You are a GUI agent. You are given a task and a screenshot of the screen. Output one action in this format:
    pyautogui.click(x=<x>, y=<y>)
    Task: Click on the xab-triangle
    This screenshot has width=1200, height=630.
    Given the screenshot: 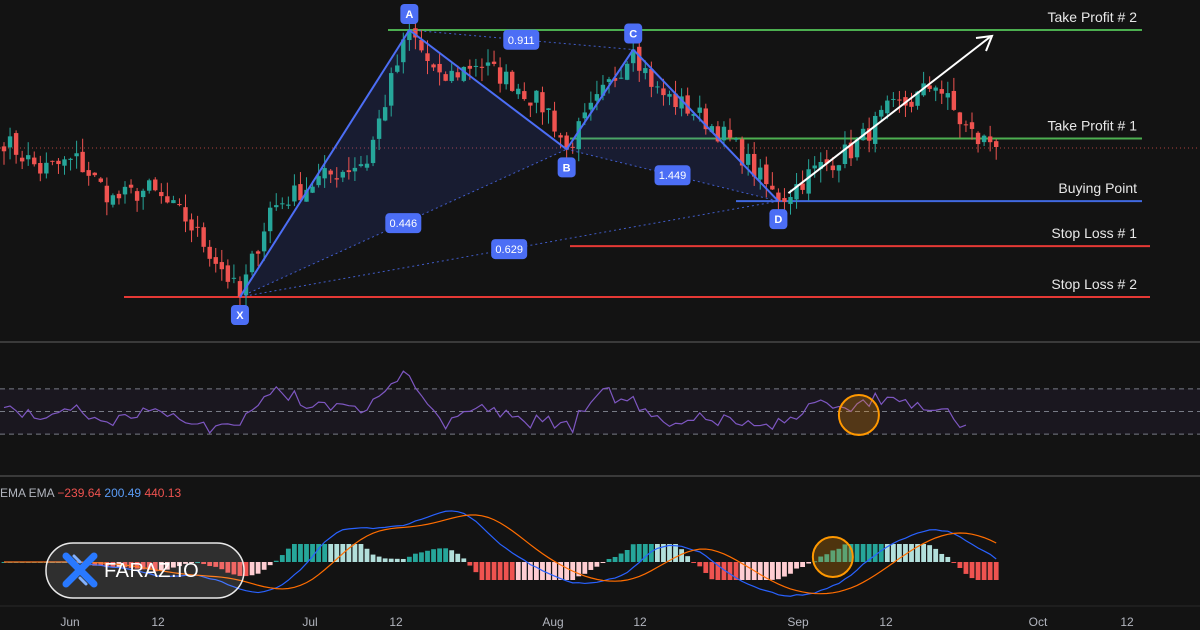 What is the action you would take?
    pyautogui.click(x=403, y=163)
    